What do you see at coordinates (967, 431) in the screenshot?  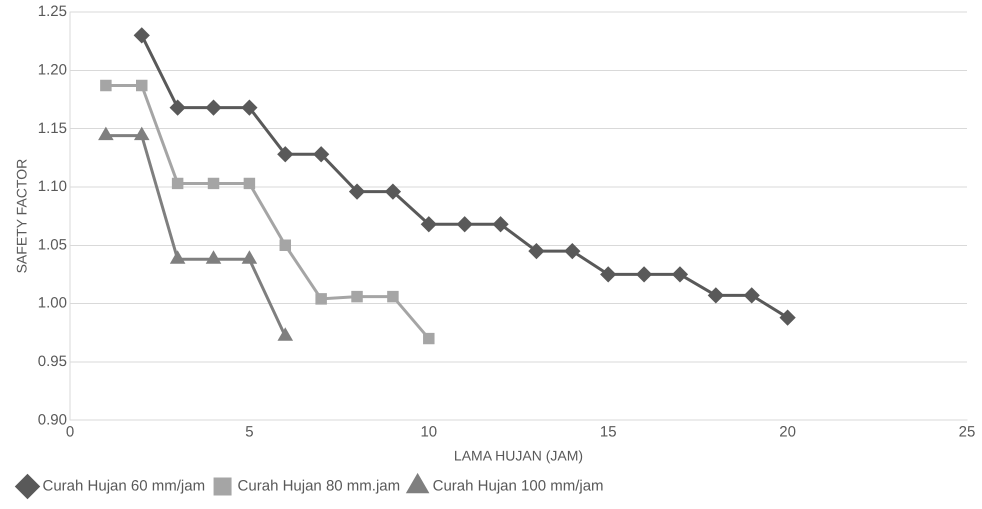 I see `x-tick-label: 25` at bounding box center [967, 431].